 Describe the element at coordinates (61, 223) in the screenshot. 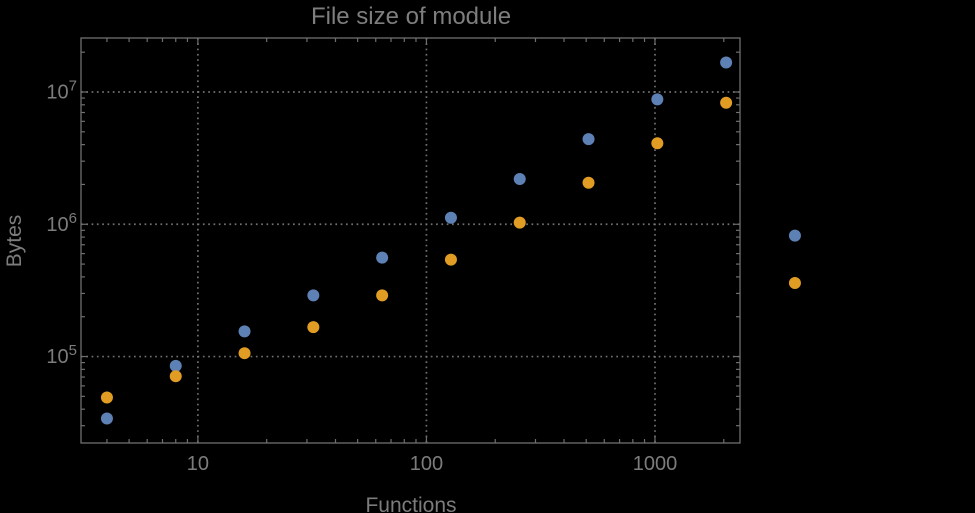

I see `y-tick-label: 10⁶` at that location.